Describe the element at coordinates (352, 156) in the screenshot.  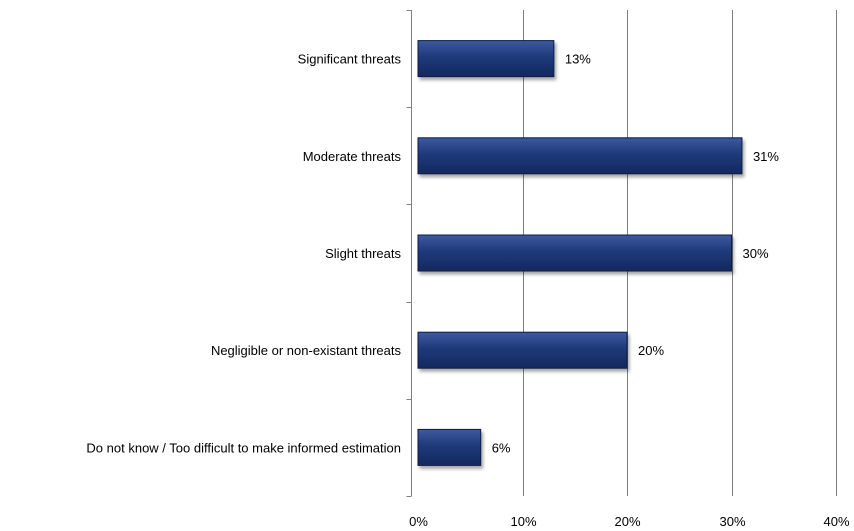
I see `category-label: Moderate threats` at that location.